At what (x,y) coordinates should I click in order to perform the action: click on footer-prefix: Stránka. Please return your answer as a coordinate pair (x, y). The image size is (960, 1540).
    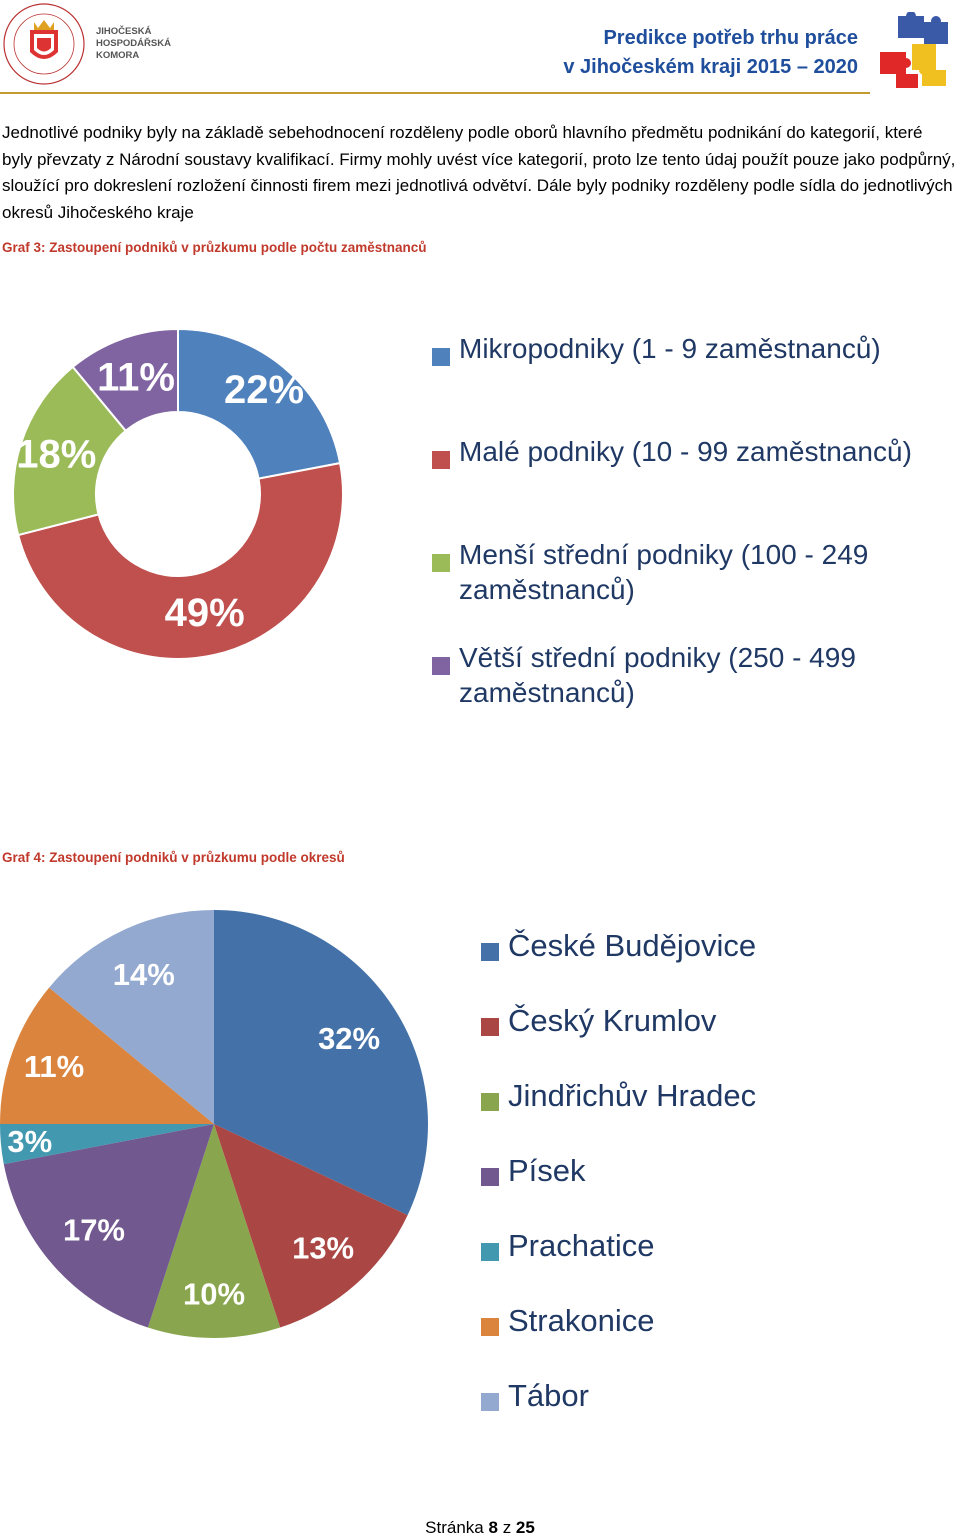
    Looking at the image, I should click on (454, 1527).